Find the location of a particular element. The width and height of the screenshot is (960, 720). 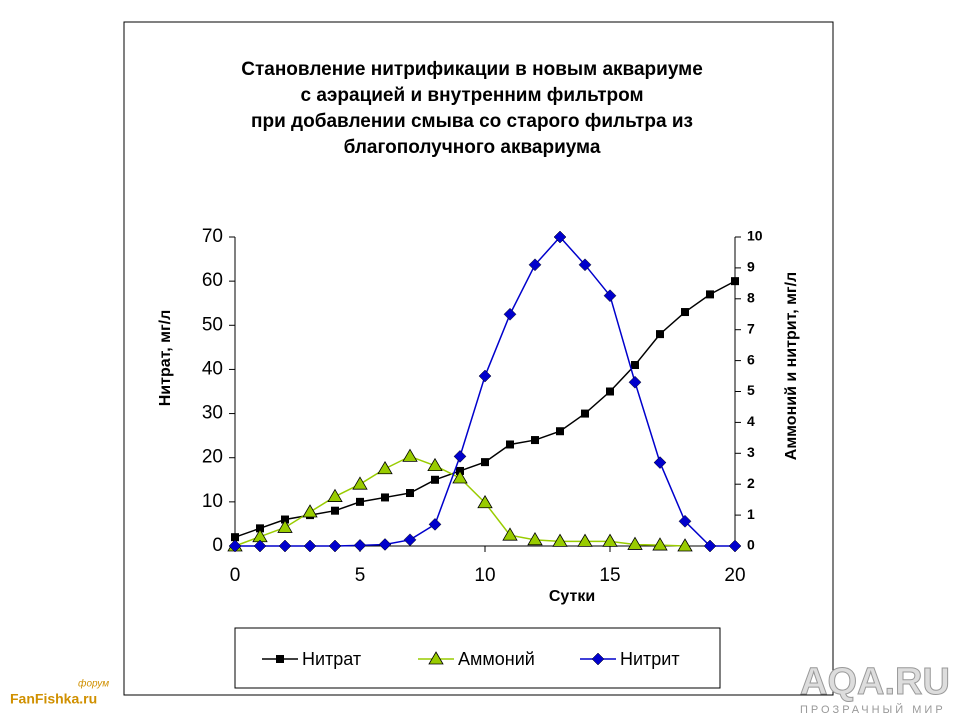

y2-tick-label: 4 is located at coordinates (751, 421).